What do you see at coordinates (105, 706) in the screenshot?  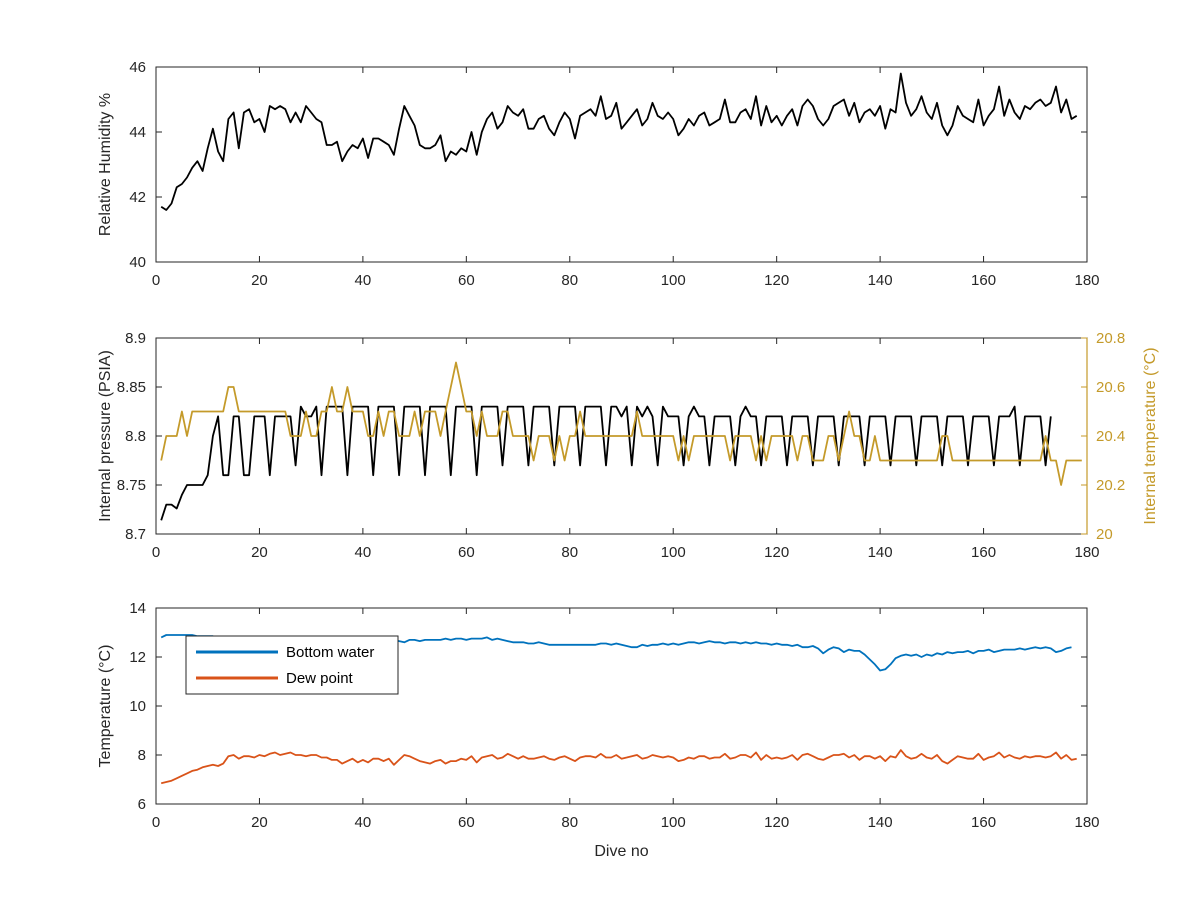 I see `y-axis-label: Temperature (°C)` at bounding box center [105, 706].